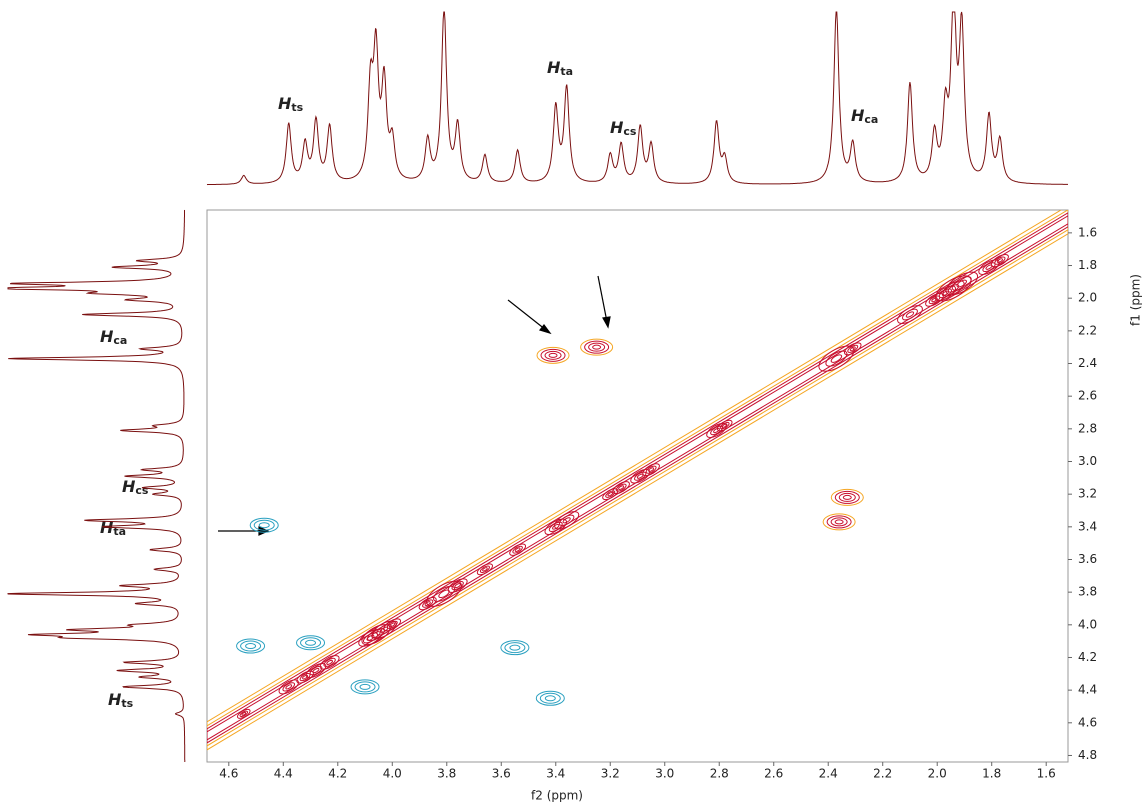 The image size is (1146, 803). I want to click on x-tick-label: 2.4, so click(828, 774).